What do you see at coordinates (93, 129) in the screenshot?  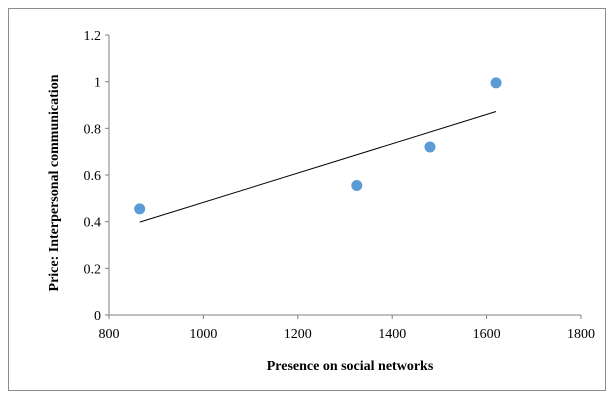 I see `y-tick-label: 0.8` at bounding box center [93, 129].